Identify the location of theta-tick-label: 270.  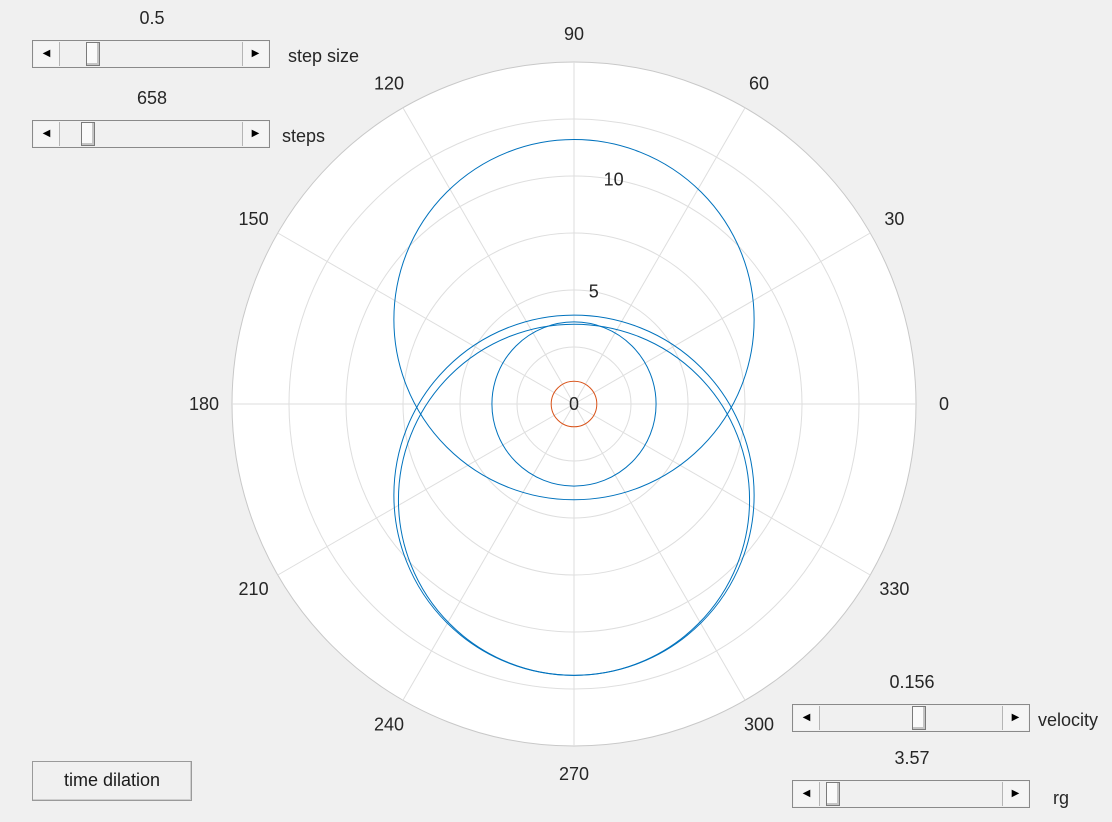
(574, 774).